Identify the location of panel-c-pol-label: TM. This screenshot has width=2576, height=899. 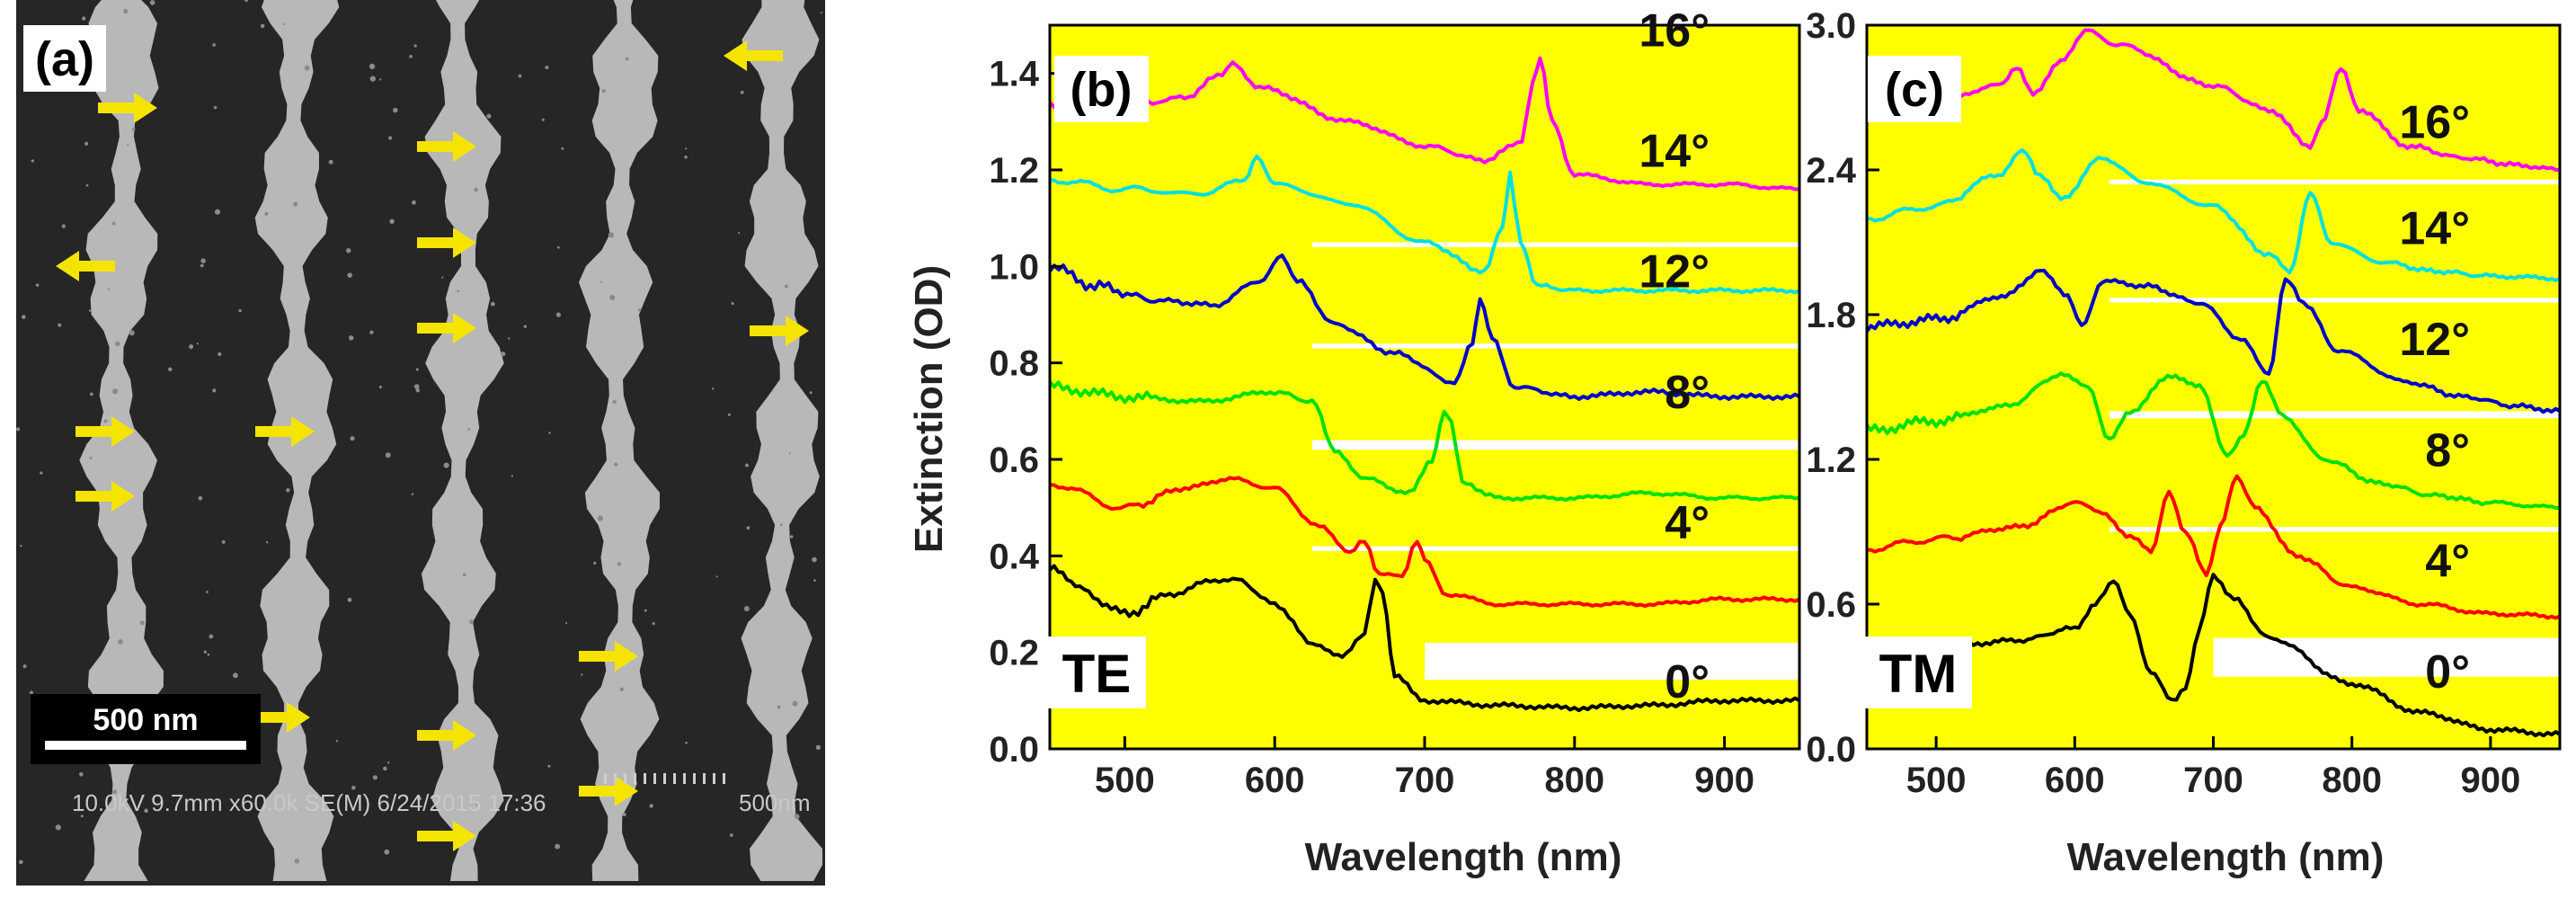
(1918, 674).